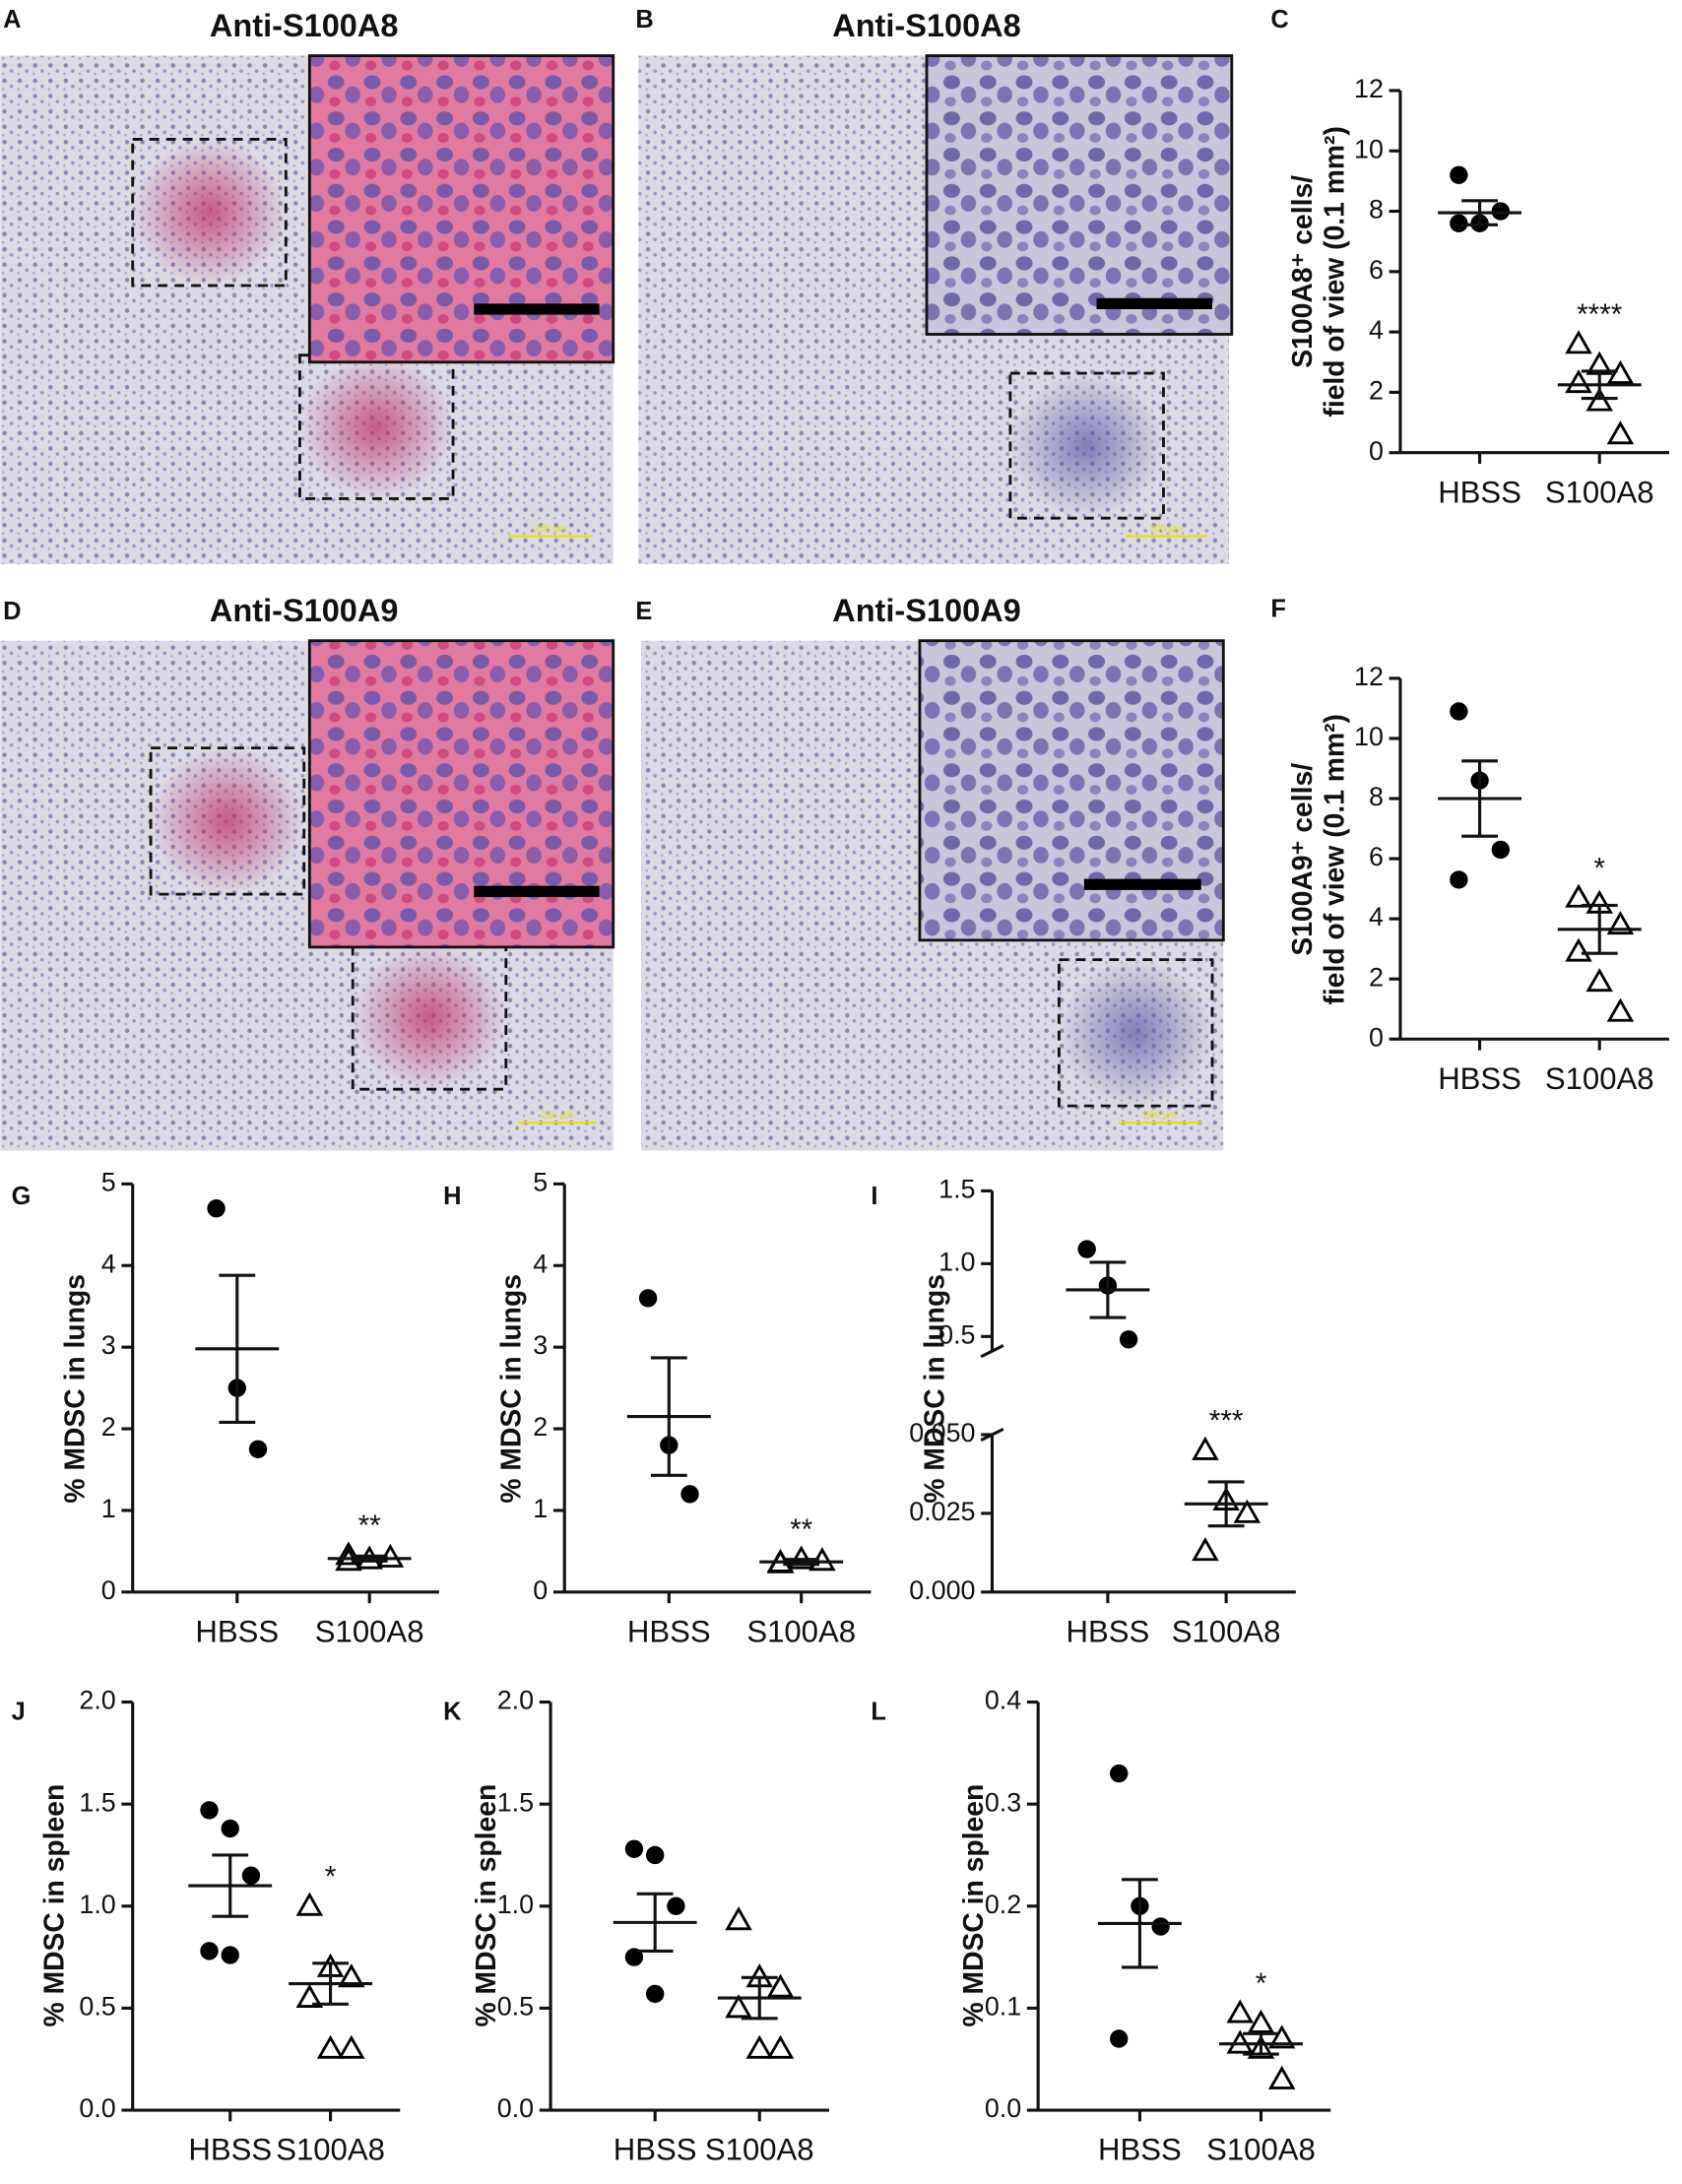  What do you see at coordinates (1279, 19) in the screenshot?
I see `panel-label: C` at bounding box center [1279, 19].